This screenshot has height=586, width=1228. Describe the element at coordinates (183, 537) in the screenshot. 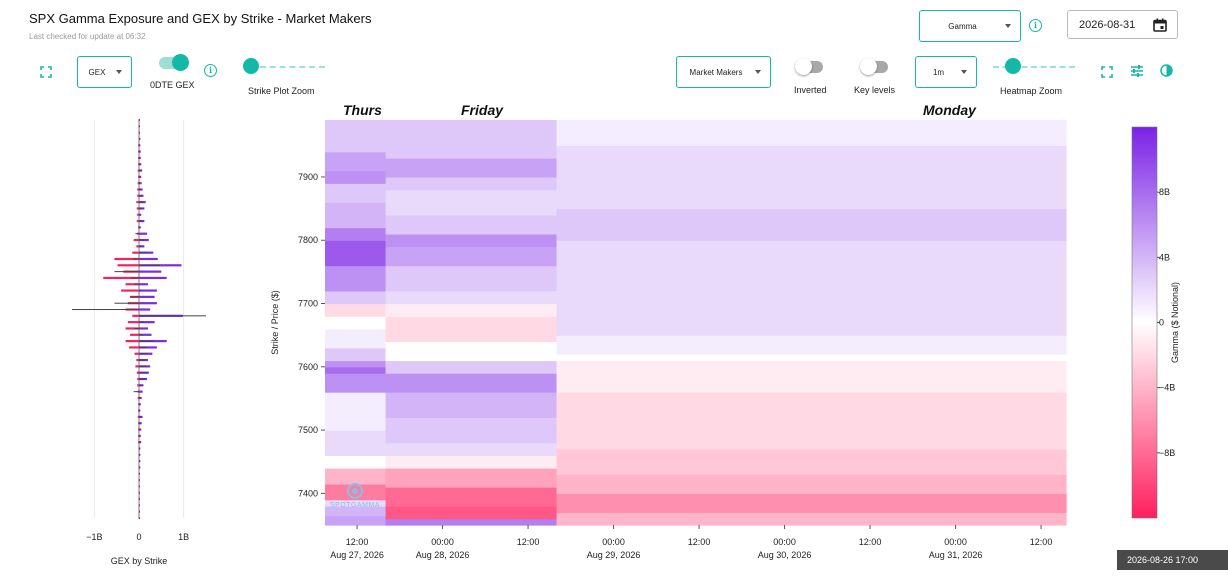

I see `strike-x-tick-label: 1B` at that location.